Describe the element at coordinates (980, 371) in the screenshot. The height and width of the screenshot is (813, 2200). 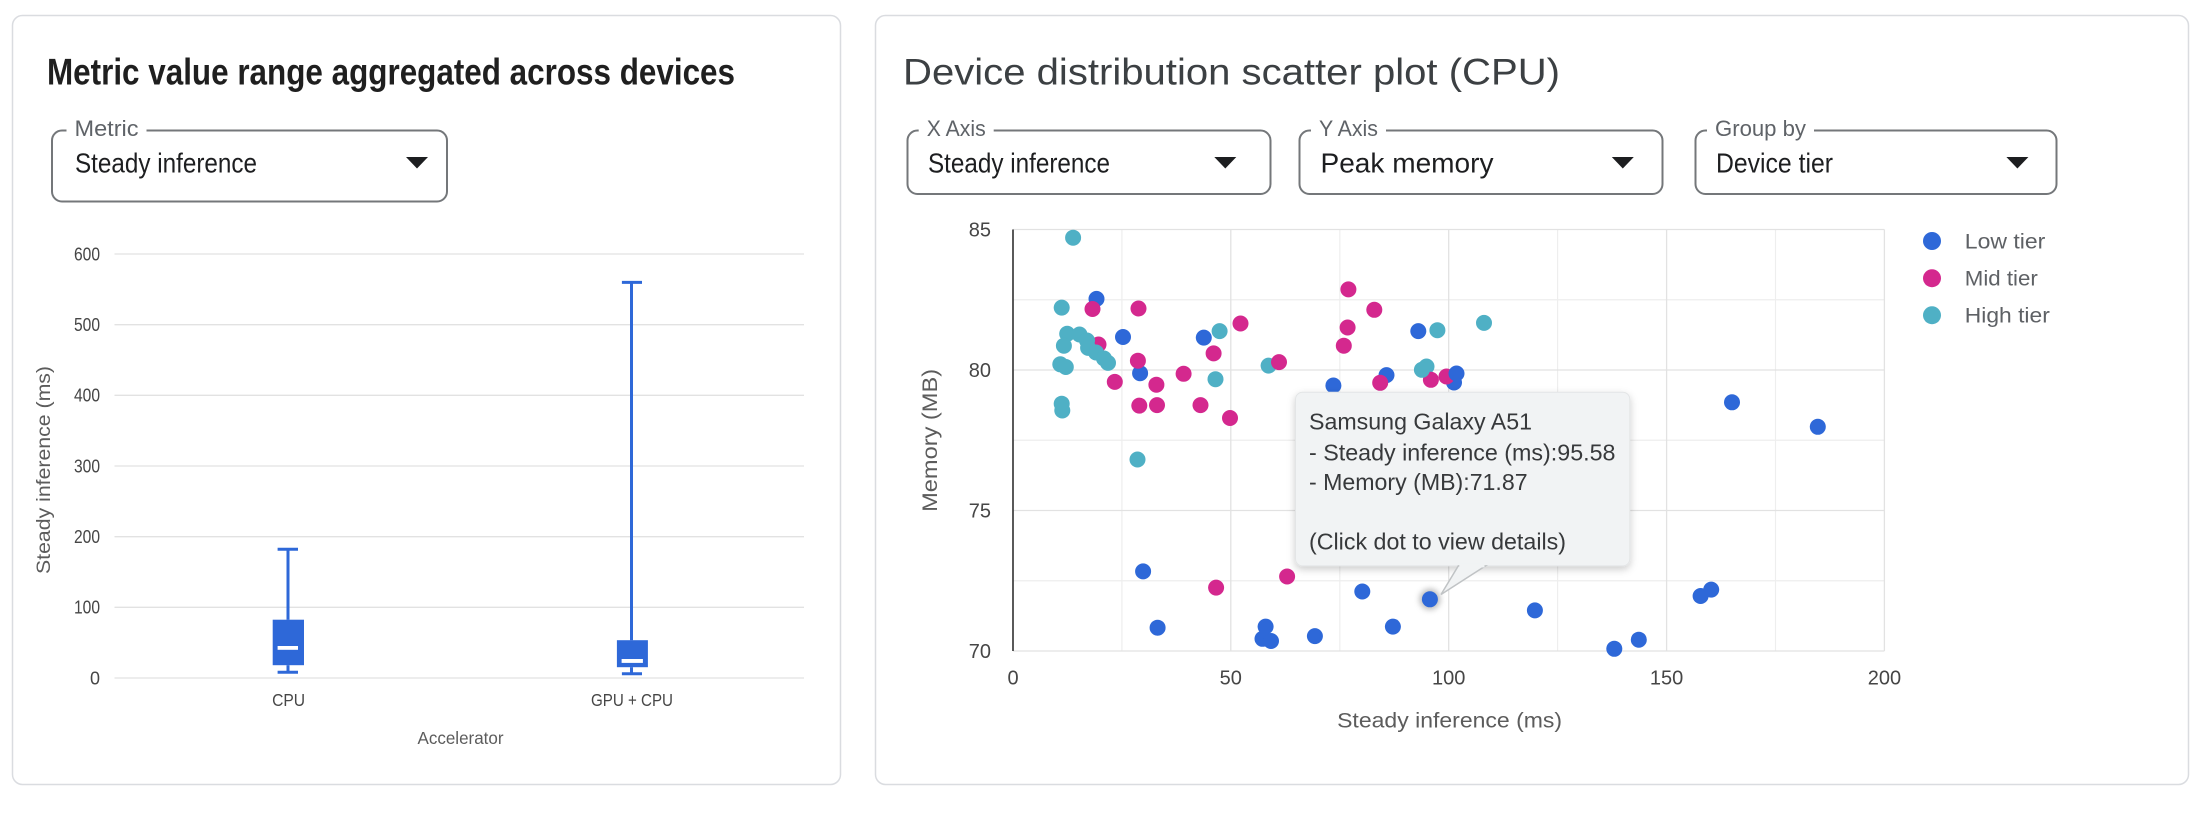
I see `svg-text: 80` at that location.